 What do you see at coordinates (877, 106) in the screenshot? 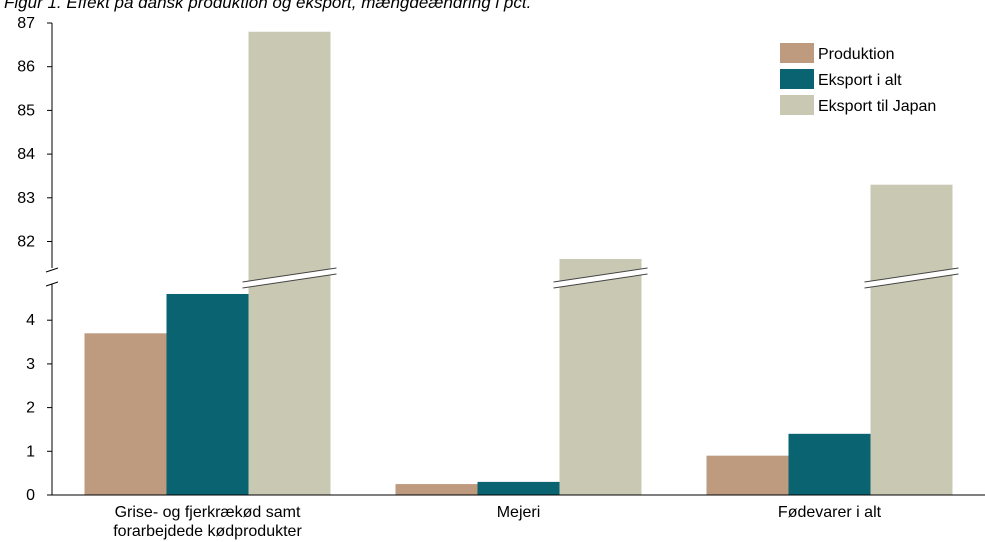
I see `legend-label-eksport-til-japan: Eksport til Japan` at bounding box center [877, 106].